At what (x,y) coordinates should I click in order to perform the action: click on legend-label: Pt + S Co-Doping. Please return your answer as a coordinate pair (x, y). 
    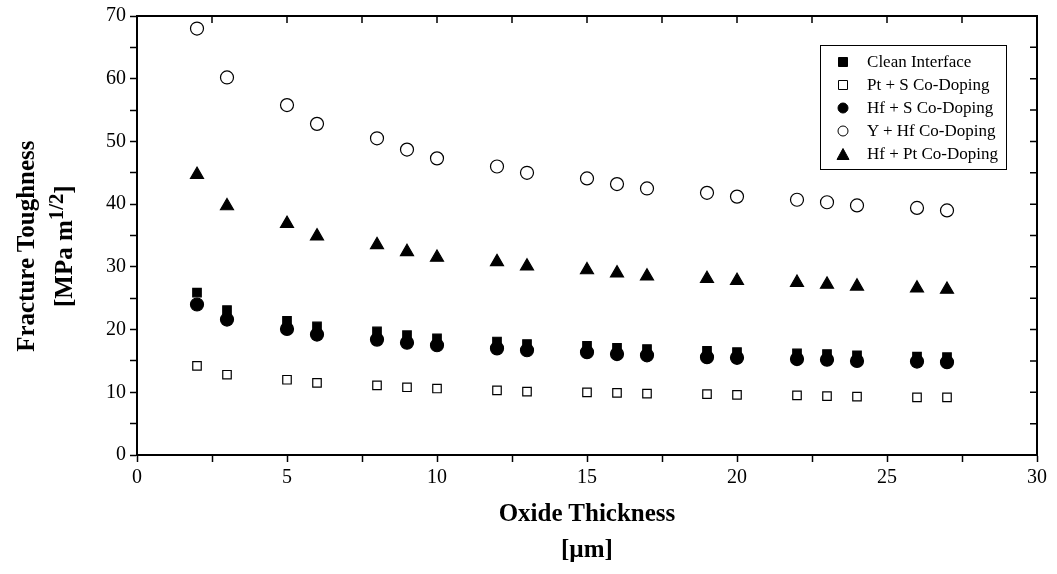
    Looking at the image, I should click on (928, 85).